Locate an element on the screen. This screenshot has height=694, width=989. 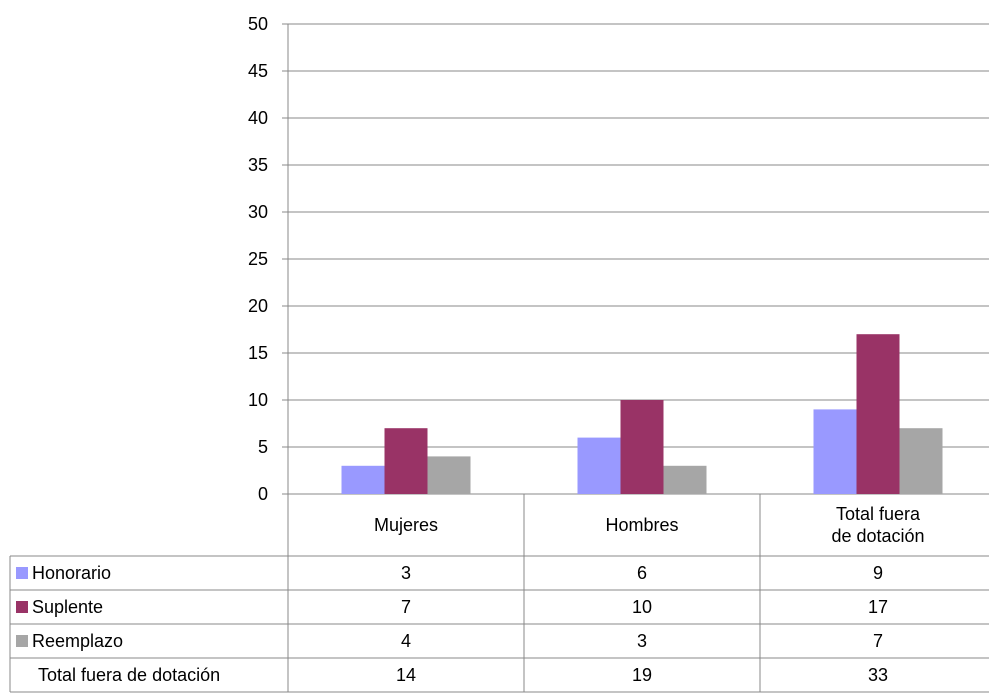
y-tick-label: 20 is located at coordinates (258, 306).